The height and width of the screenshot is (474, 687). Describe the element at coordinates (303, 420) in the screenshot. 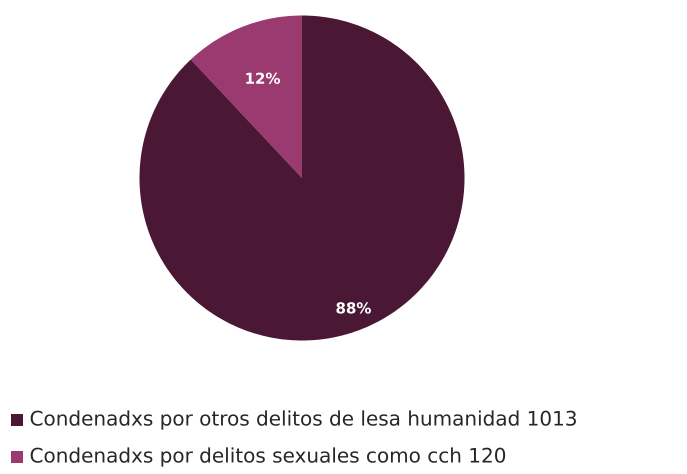

I see `legend-label: Condenadxs por otros delitos de lesa humanidad 1013` at that location.